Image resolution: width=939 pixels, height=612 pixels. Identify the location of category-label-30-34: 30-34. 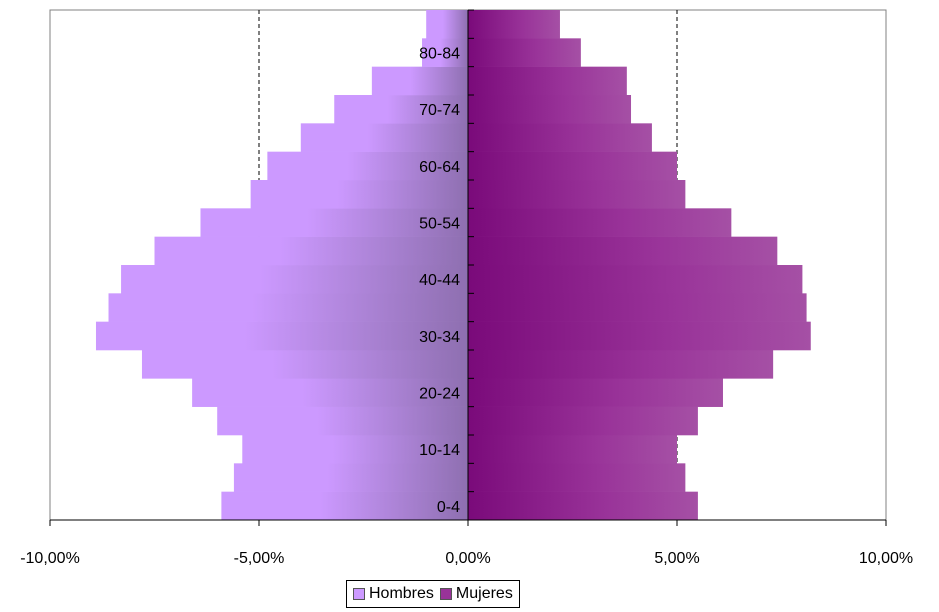
(439, 337).